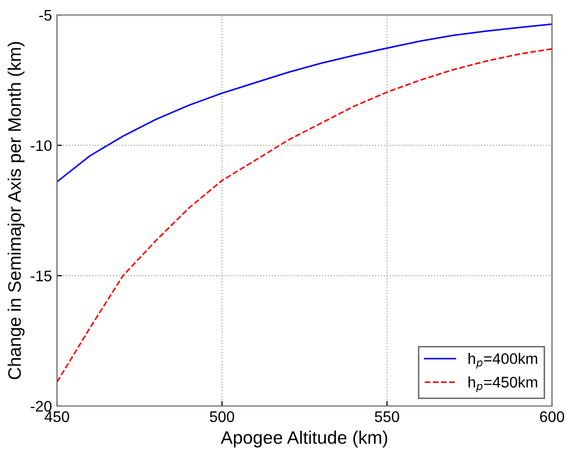  Describe the element at coordinates (16, 211) in the screenshot. I see `y-axis-title: Change in Semimajor Axis per Month (km)` at that location.